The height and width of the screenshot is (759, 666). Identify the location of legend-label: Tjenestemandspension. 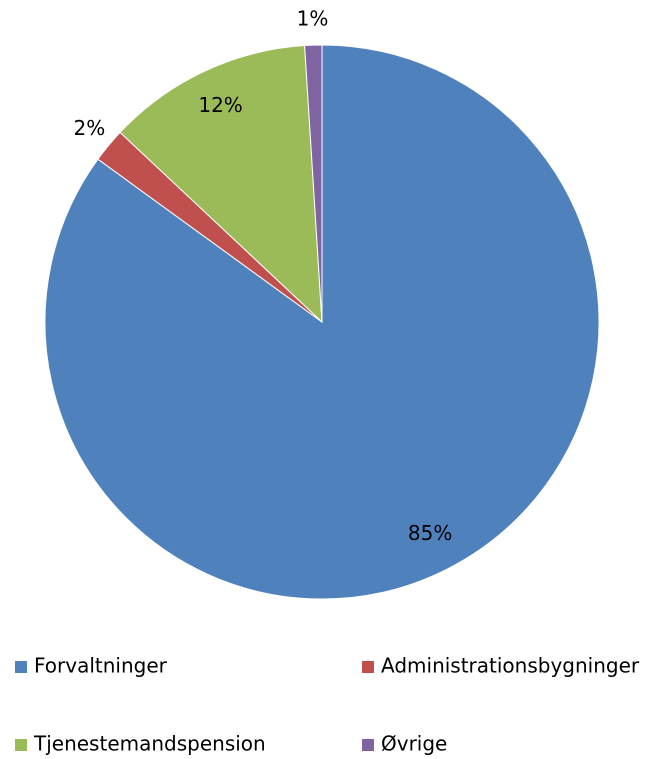
(149, 744).